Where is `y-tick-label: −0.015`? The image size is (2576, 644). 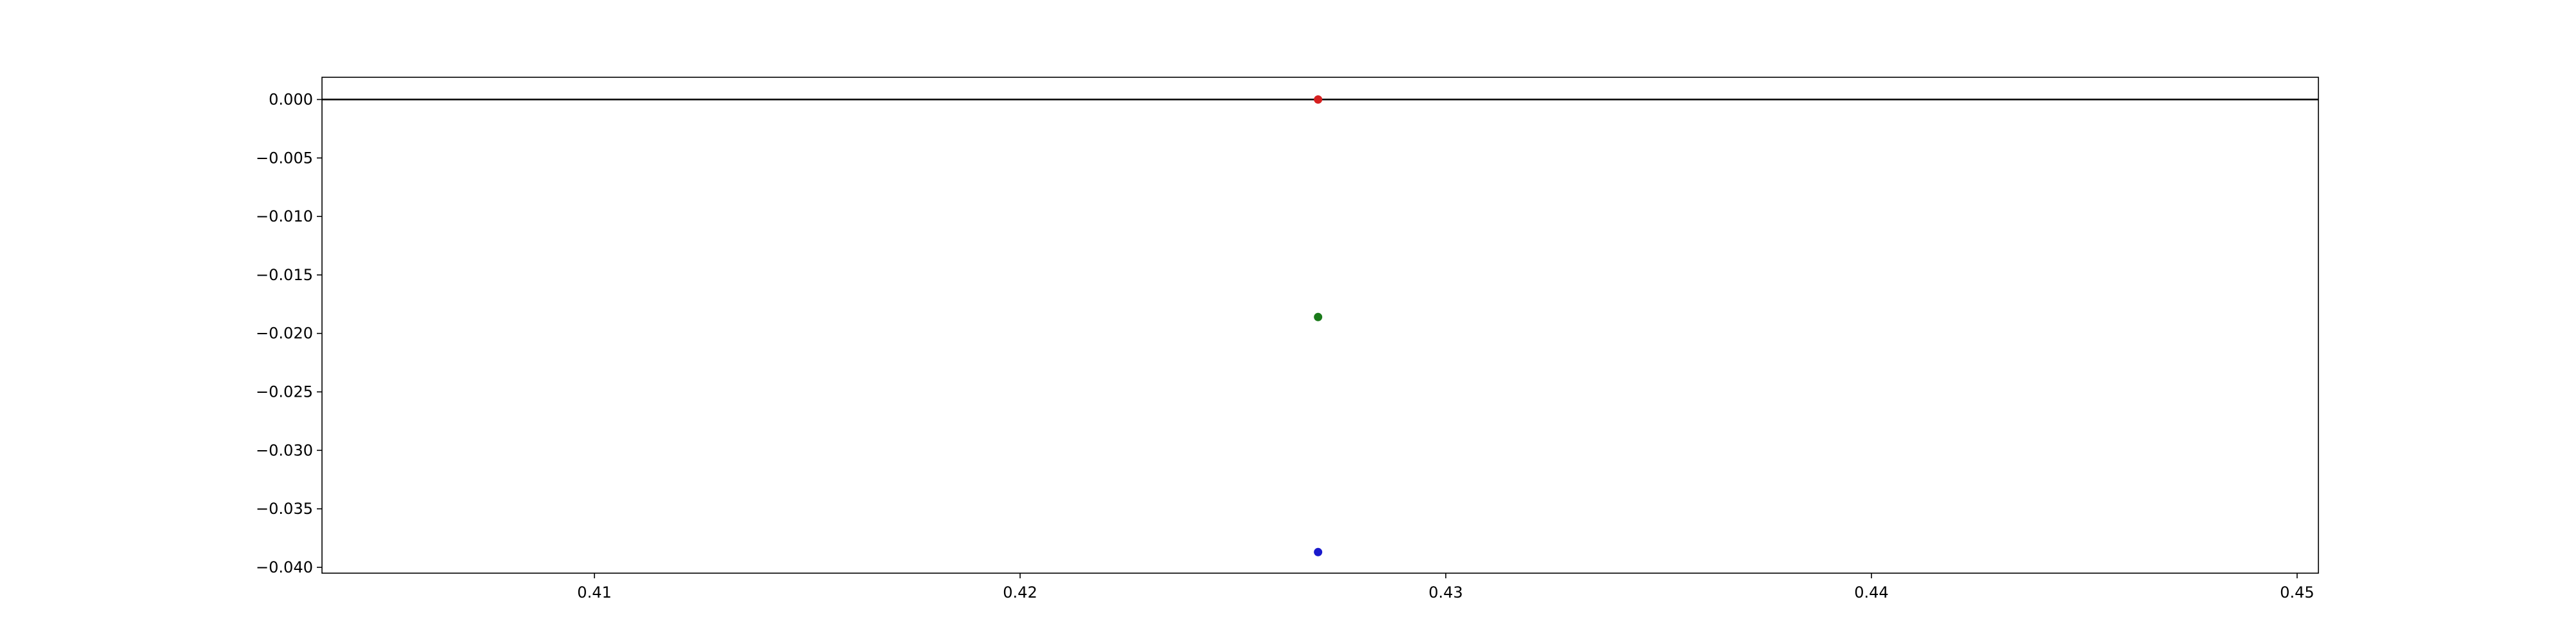 y-tick-label: −0.015 is located at coordinates (285, 275).